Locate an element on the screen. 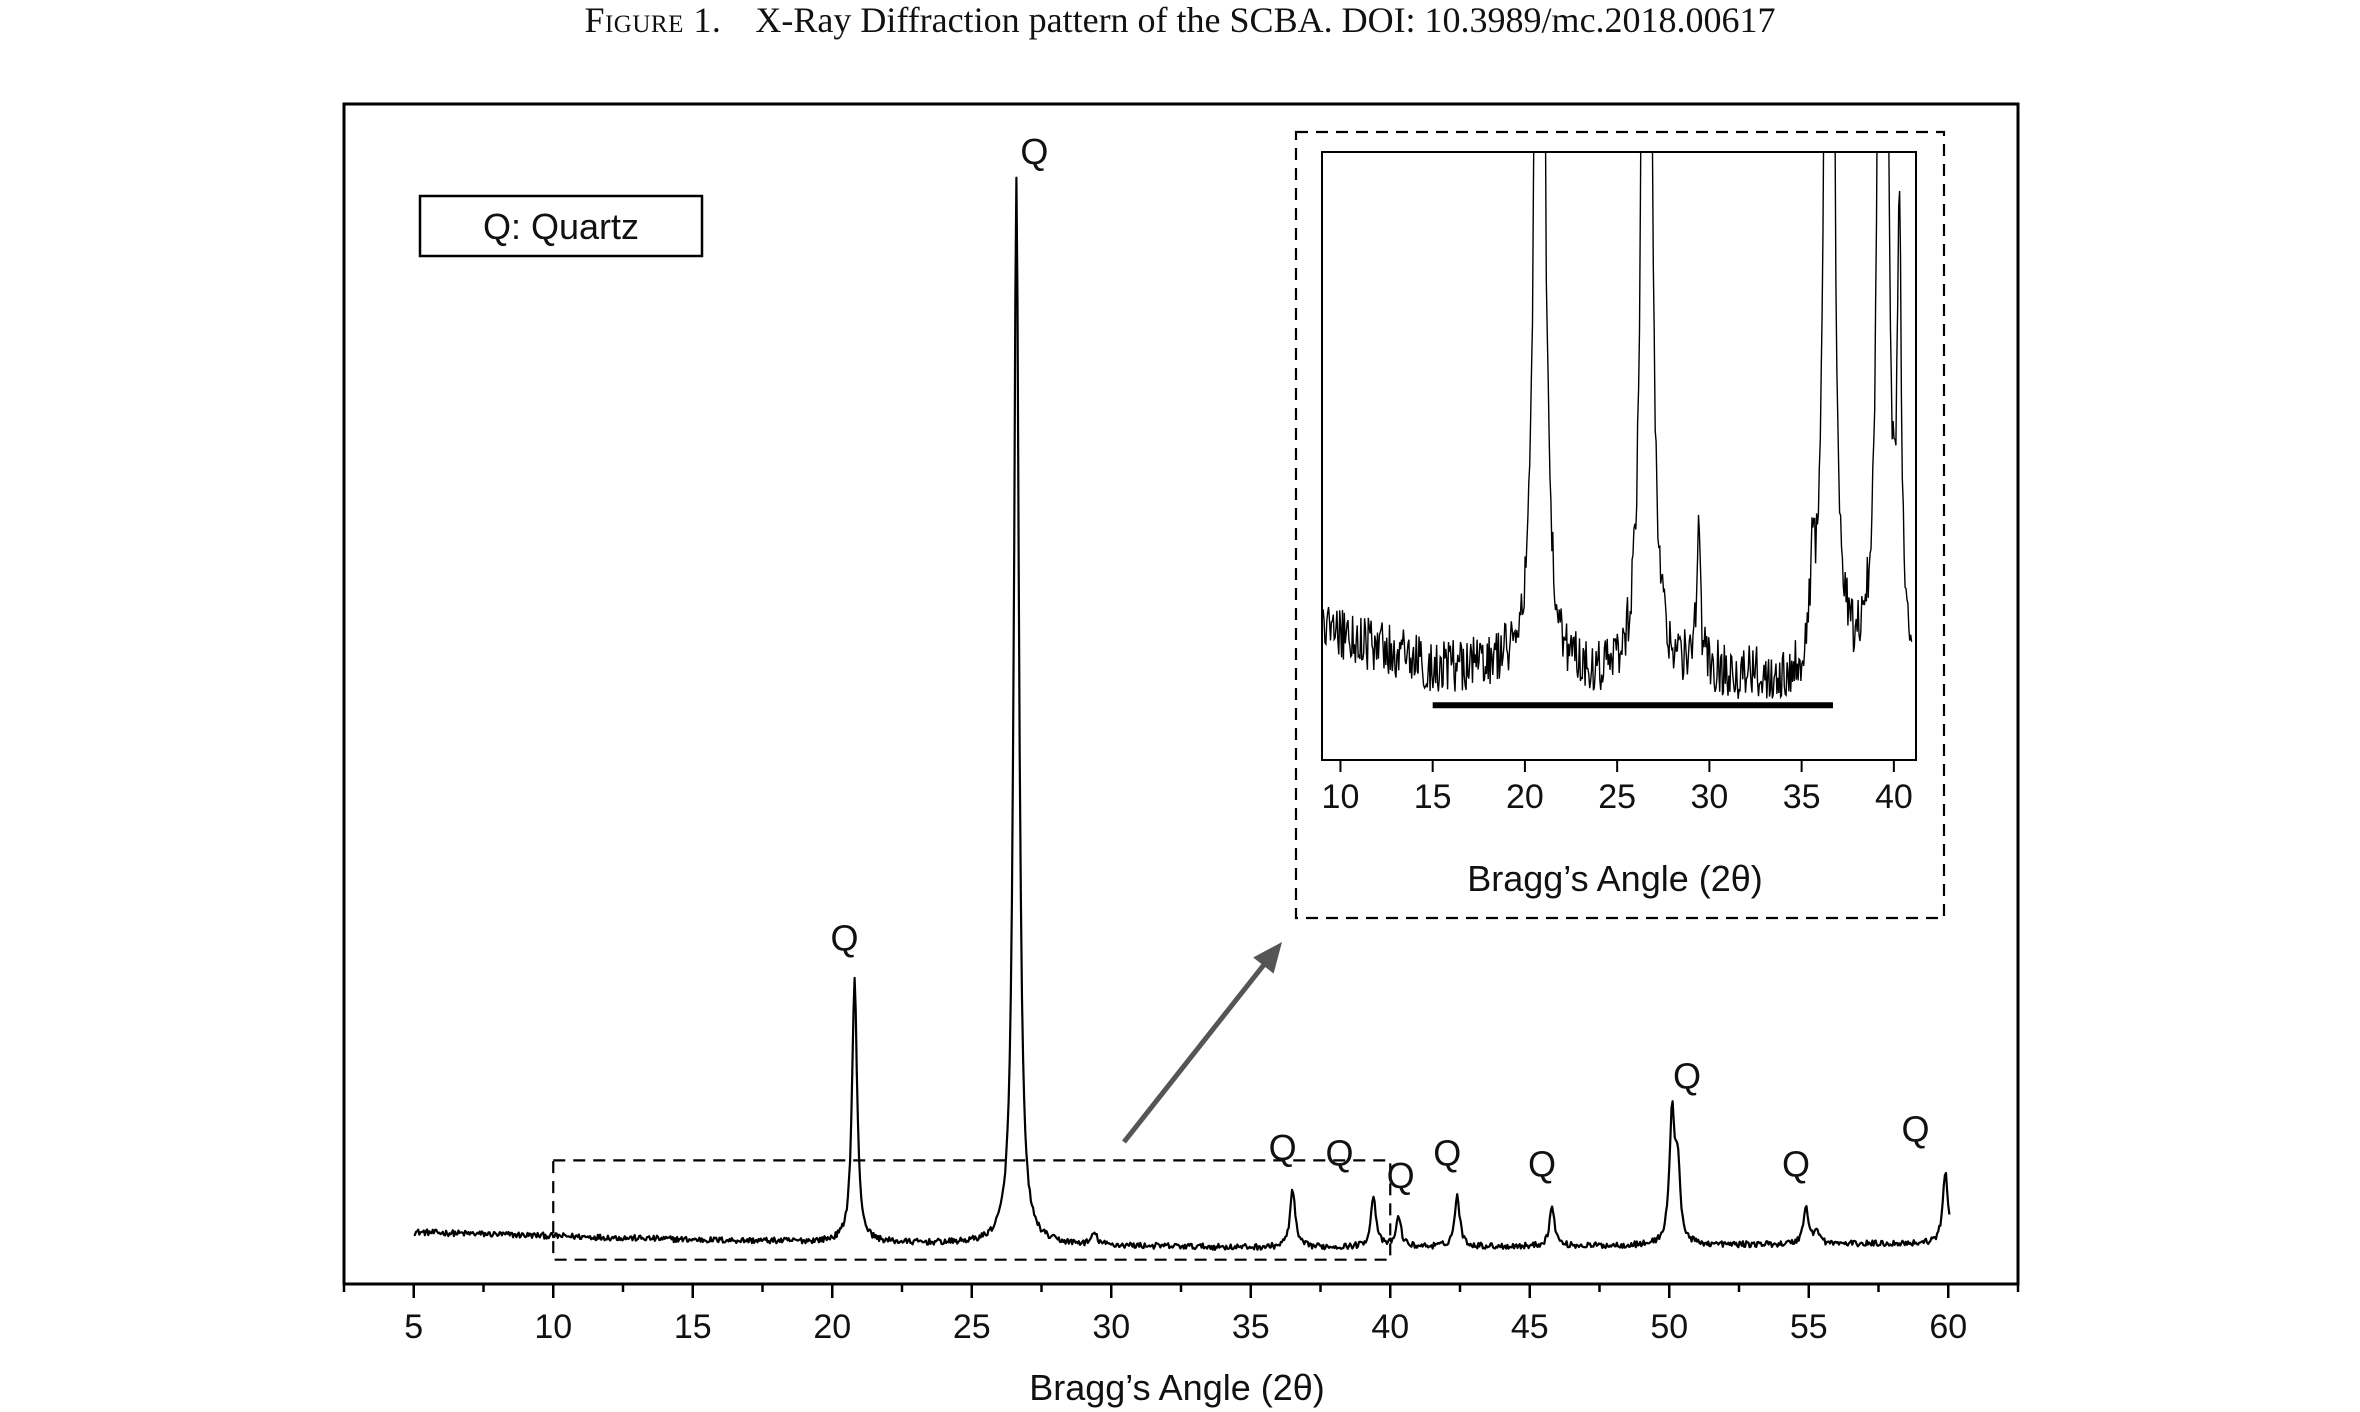 The height and width of the screenshot is (1412, 2360). inset-x-tick-label: 25 is located at coordinates (1617, 797).